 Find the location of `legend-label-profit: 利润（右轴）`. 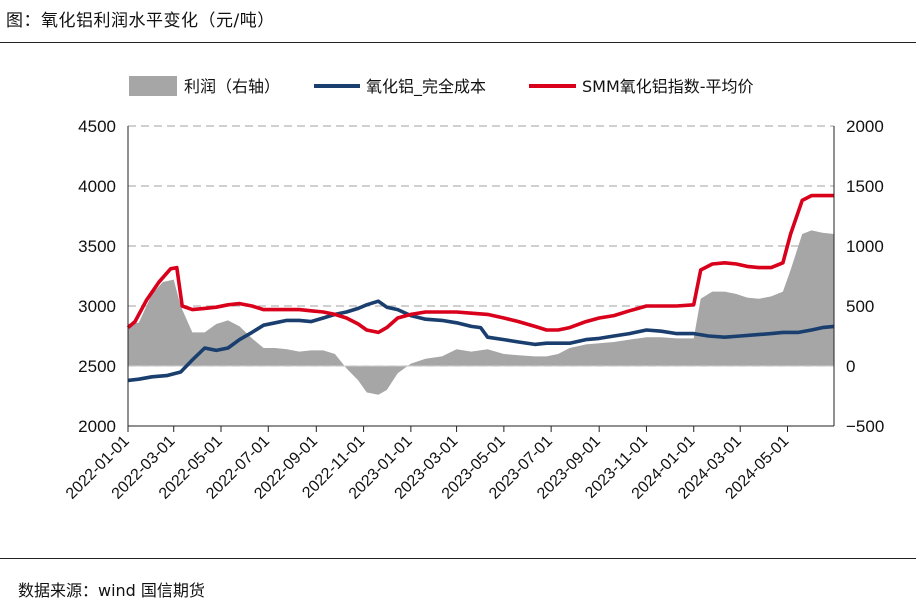

legend-label-profit: 利润（右轴） is located at coordinates (232, 86).